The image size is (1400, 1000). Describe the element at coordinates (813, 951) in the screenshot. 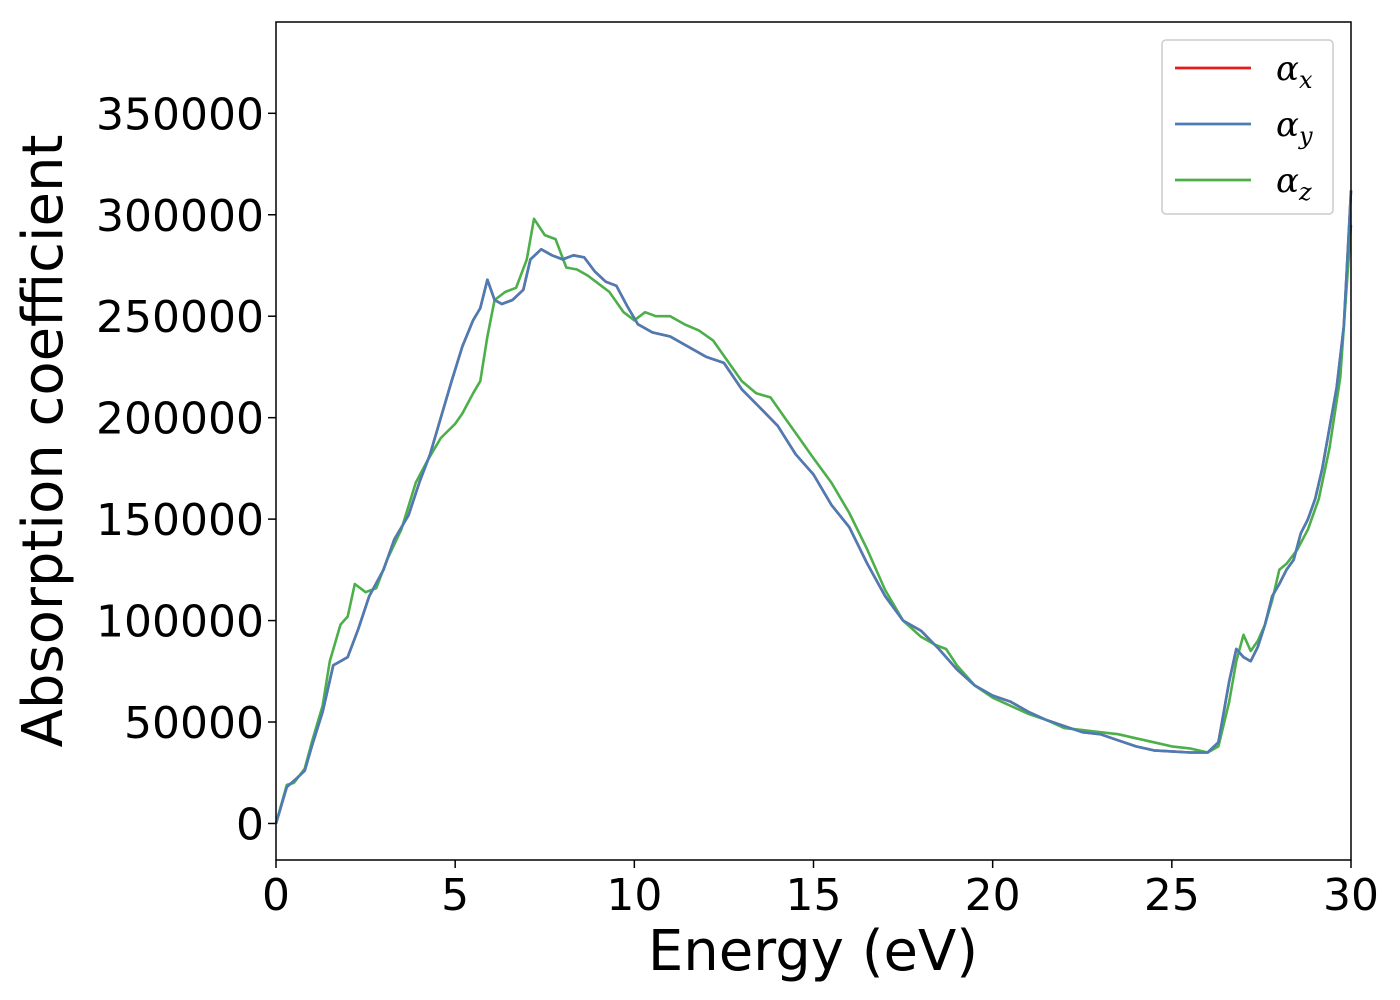

I see `x-axis-label: Energy (eV)` at that location.